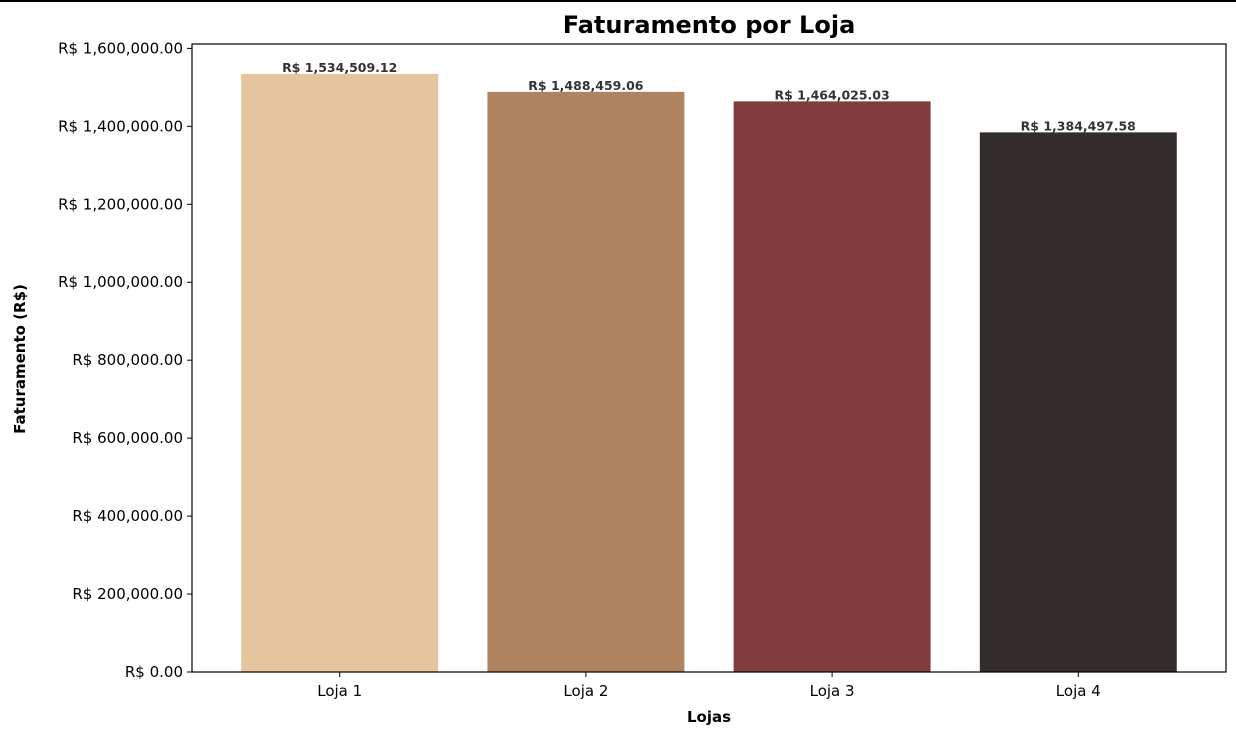 Image resolution: width=1236 pixels, height=735 pixels. Describe the element at coordinates (127, 360) in the screenshot. I see `y-tick-label-4: R$ 800,000.00` at that location.